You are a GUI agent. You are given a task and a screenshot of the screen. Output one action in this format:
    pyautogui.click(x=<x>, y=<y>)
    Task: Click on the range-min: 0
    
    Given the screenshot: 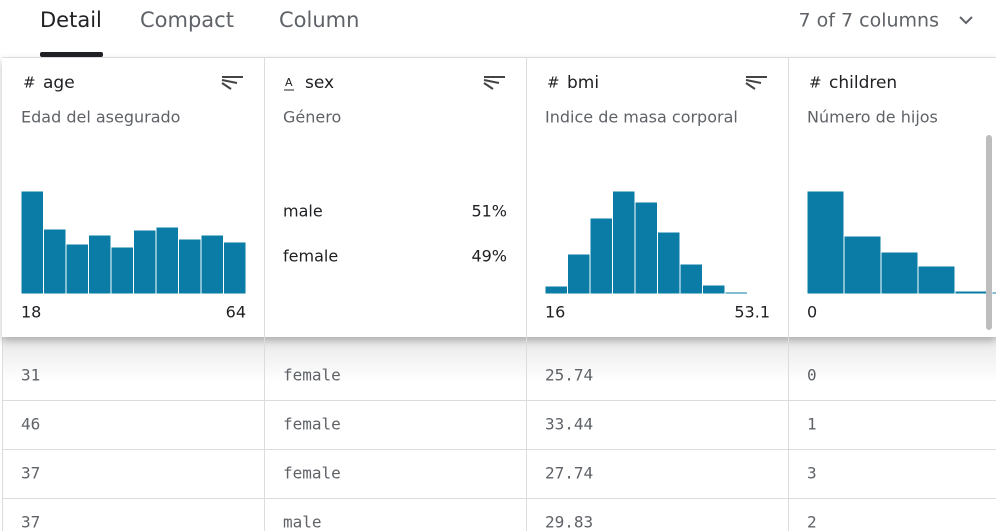 What is the action you would take?
    pyautogui.click(x=812, y=312)
    